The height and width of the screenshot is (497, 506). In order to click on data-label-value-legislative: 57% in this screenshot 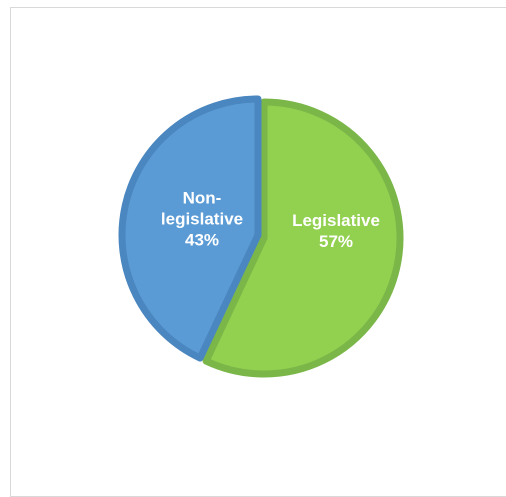, I will do `click(336, 241)`.